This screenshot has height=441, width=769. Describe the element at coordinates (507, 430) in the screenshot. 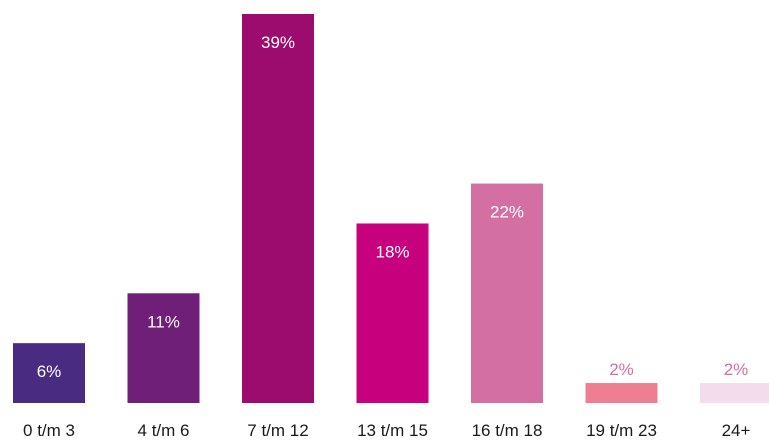

I see `category-label-4: 16 t/m 18` at that location.